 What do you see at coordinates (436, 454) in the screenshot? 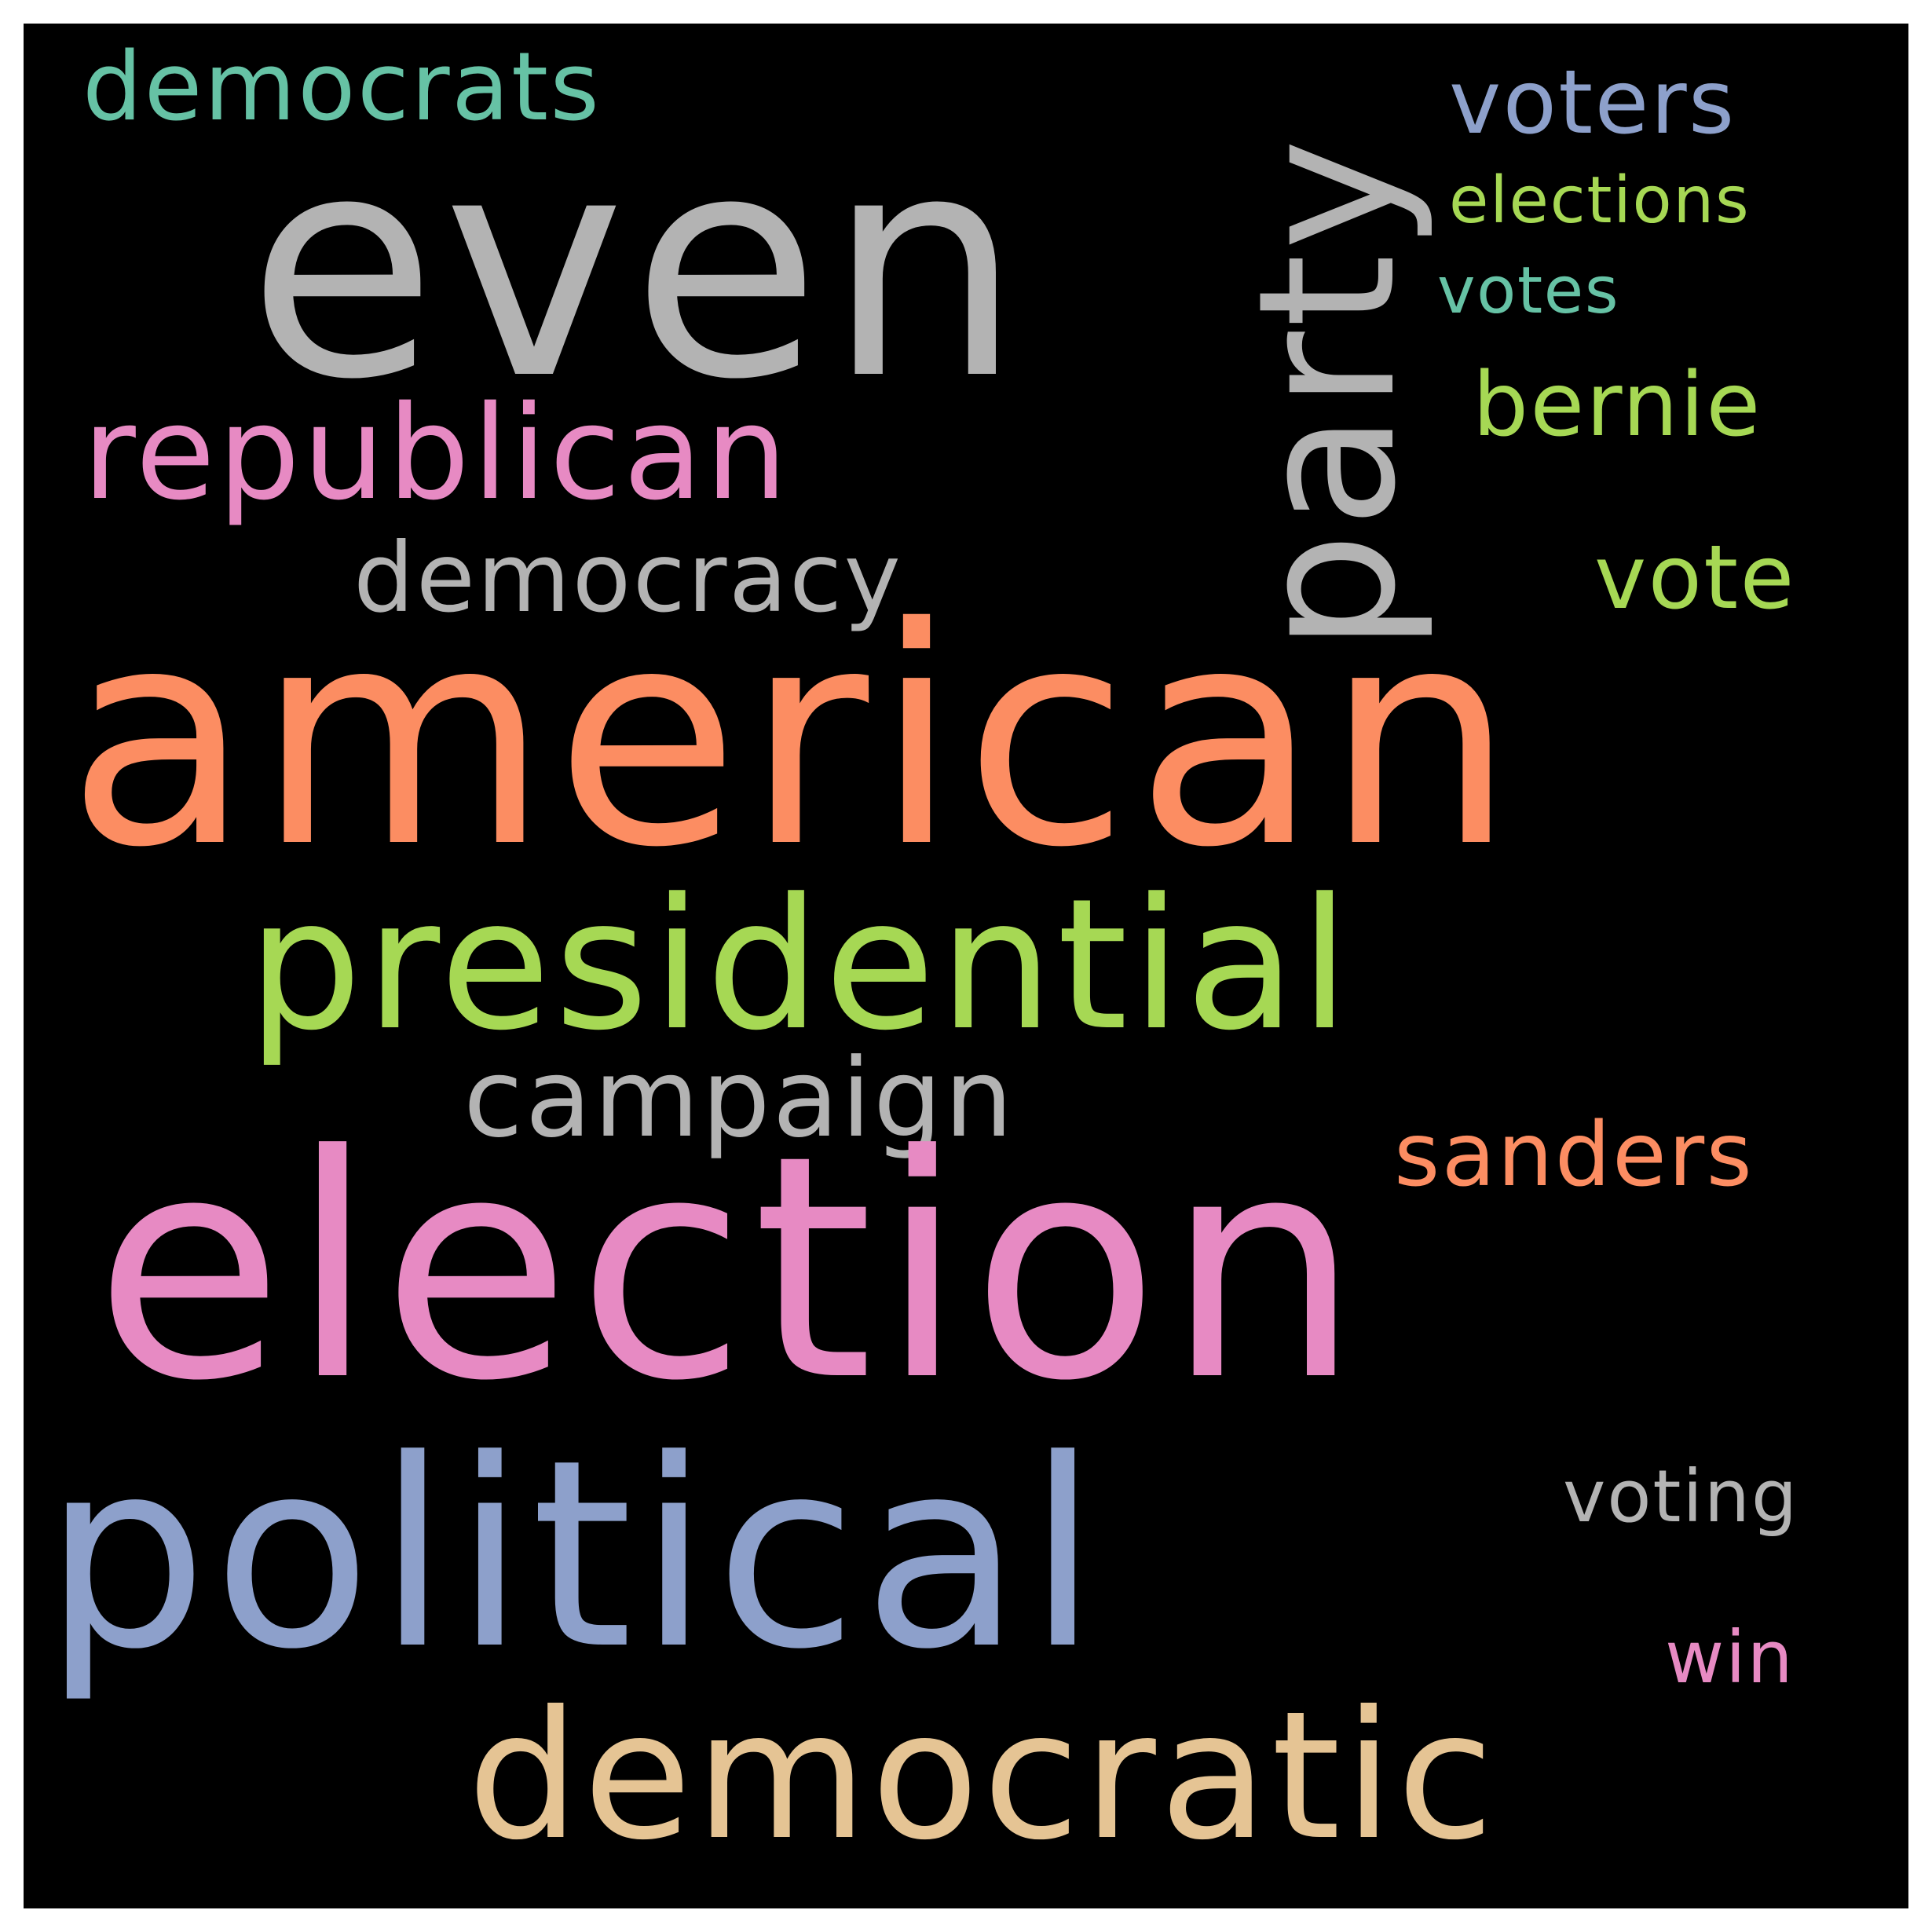
I see `word-republican: republican` at bounding box center [436, 454].